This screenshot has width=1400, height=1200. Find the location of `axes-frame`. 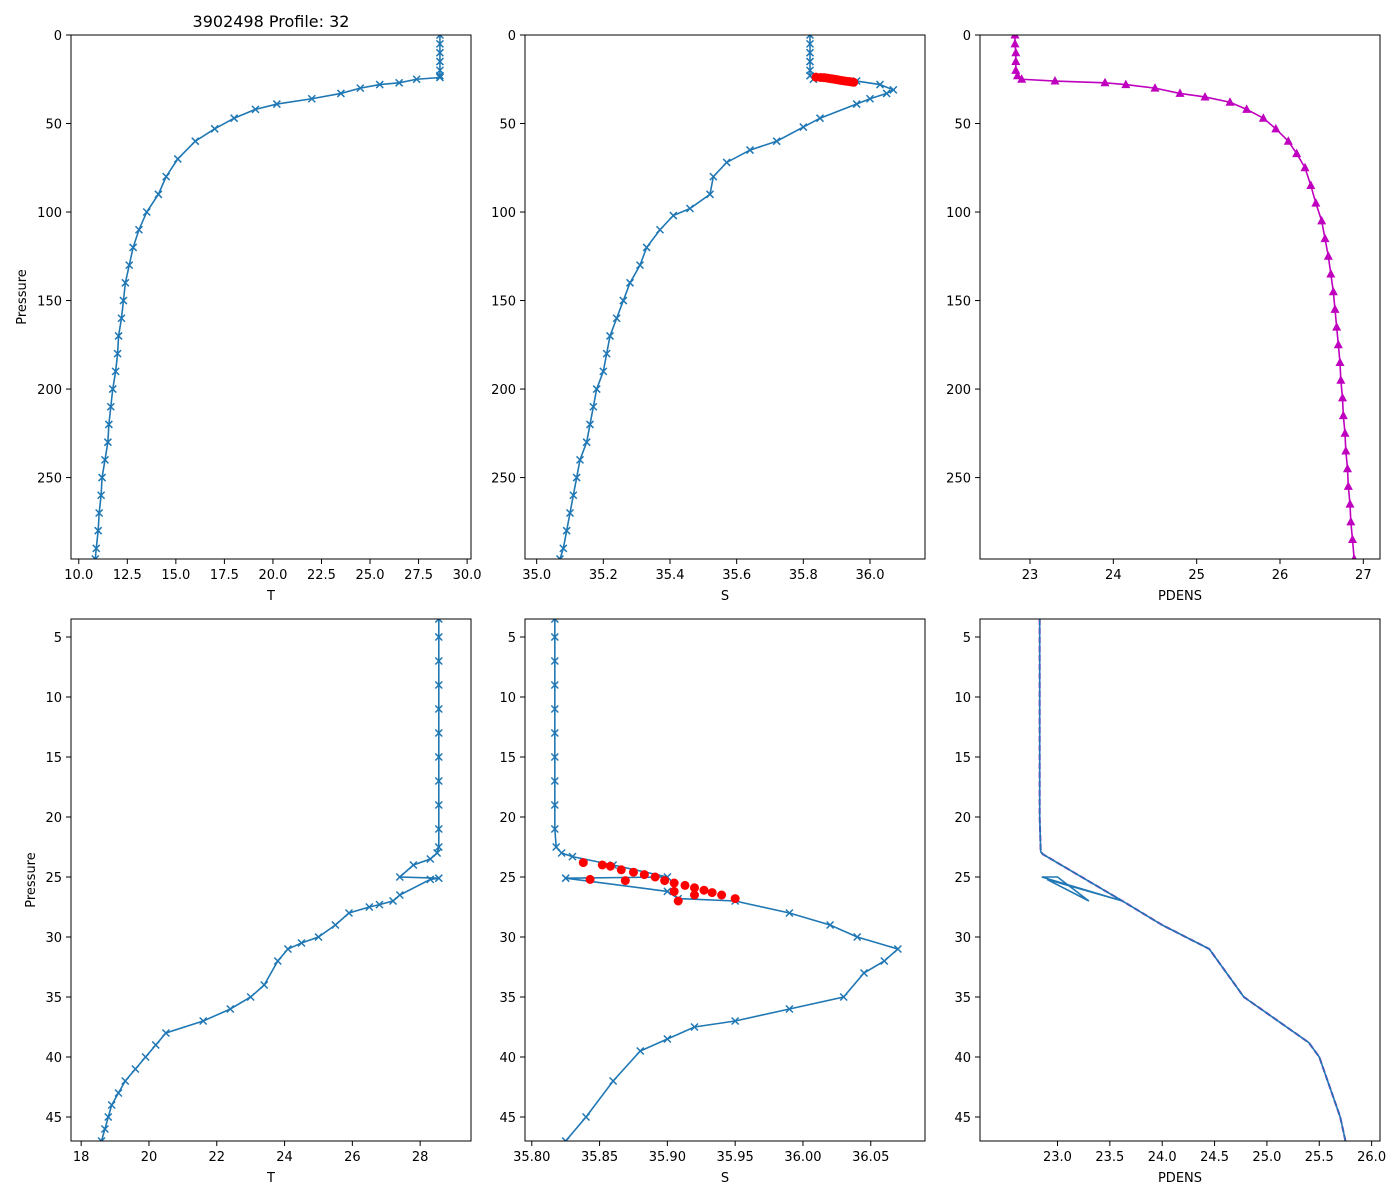

axes-frame is located at coordinates (271, 880).